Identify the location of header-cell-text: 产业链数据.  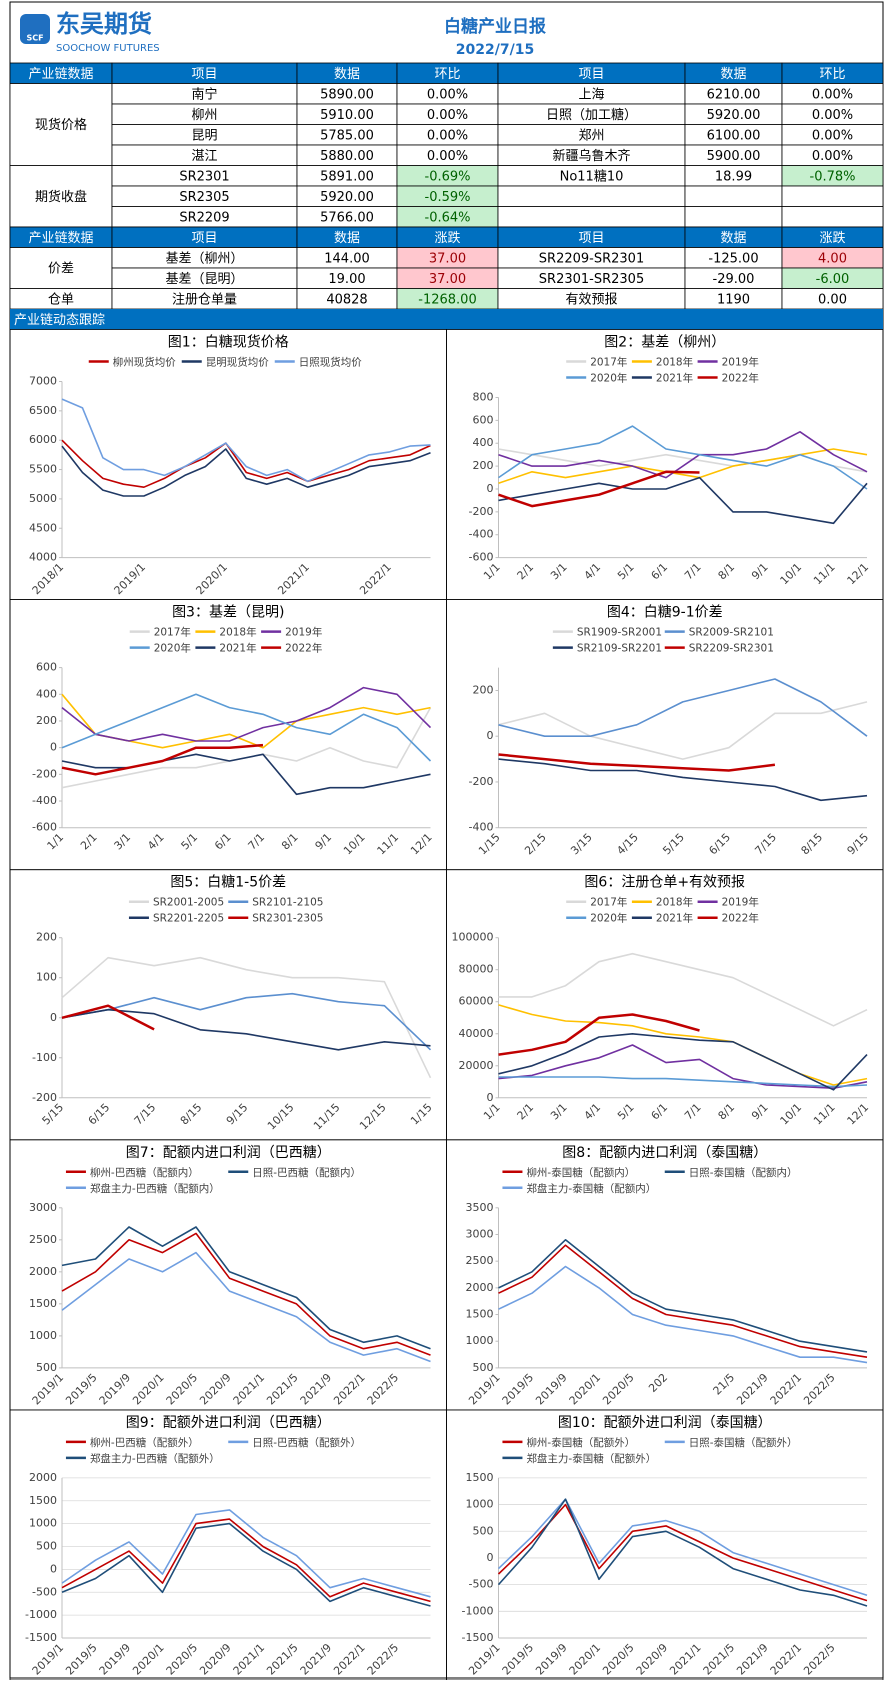
(60, 238).